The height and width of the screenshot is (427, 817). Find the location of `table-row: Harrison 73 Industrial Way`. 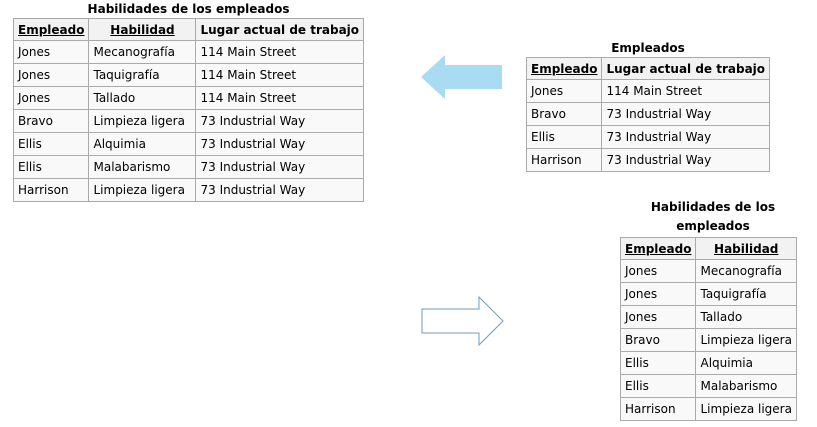

table-row: Harrison 73 Industrial Way is located at coordinates (648, 160).